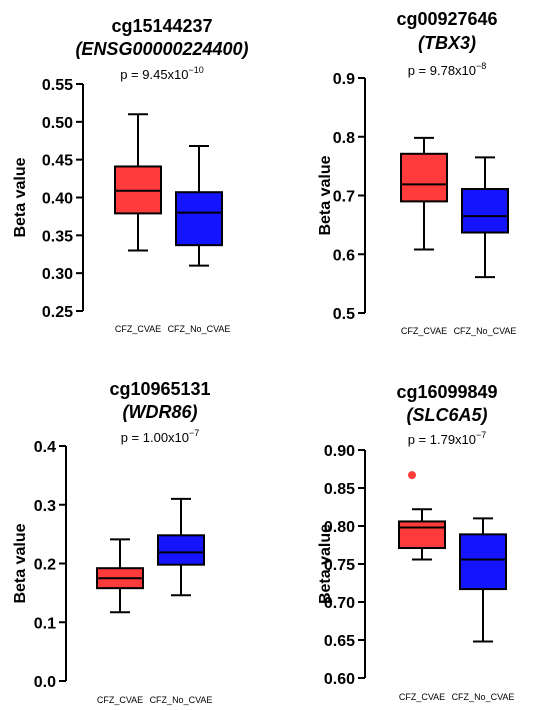  I want to click on y-tick-label: 0.3, so click(45, 506).